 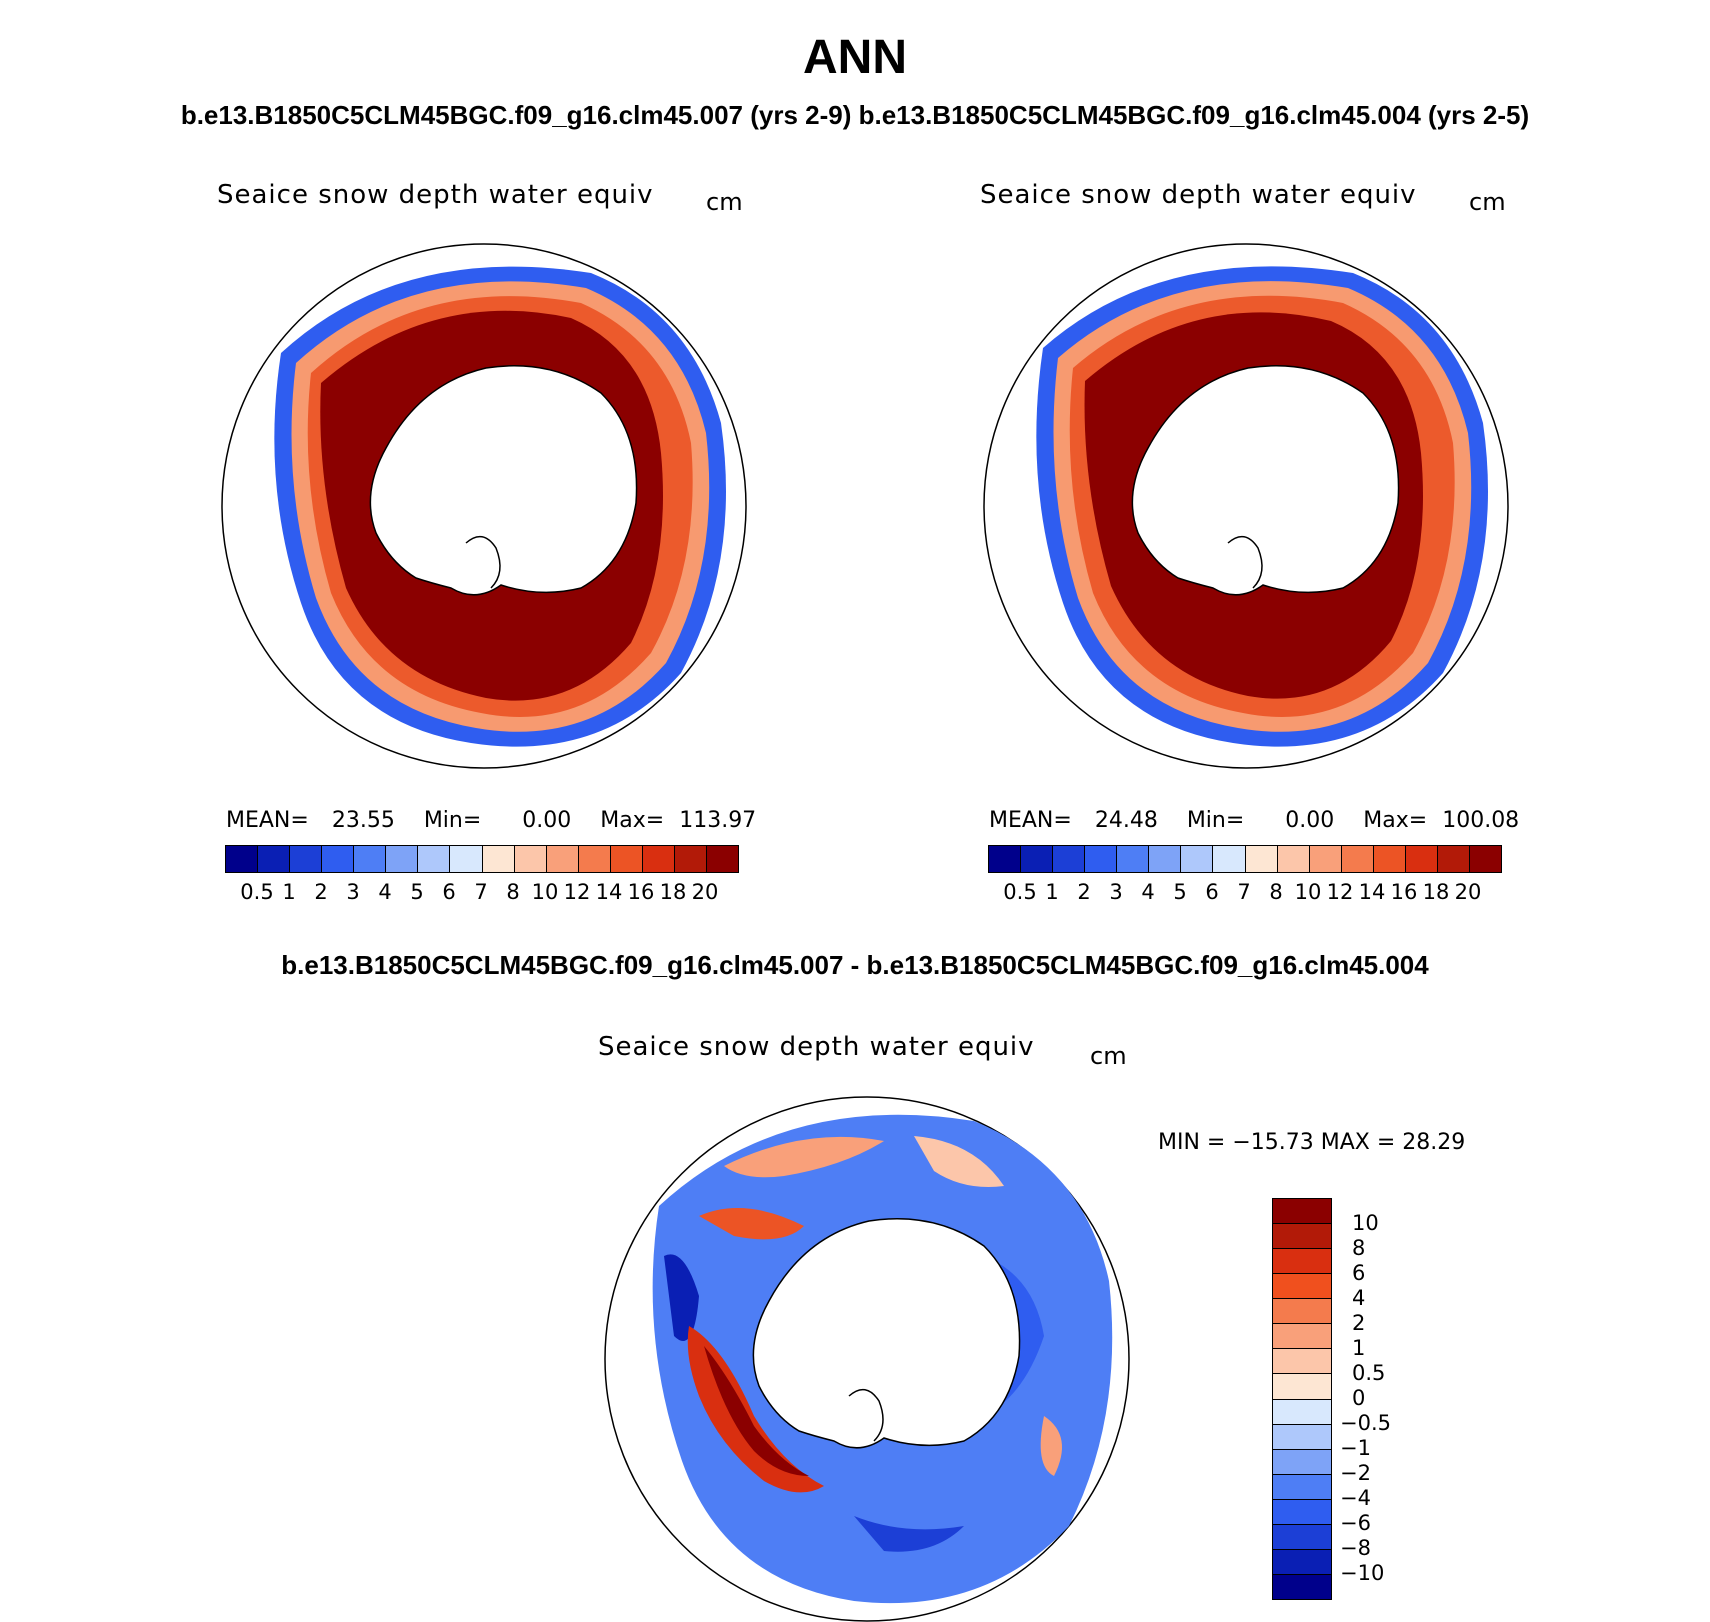 What do you see at coordinates (1212, 892) in the screenshot?
I see `panel2-colorbar-tick-label: 6` at bounding box center [1212, 892].